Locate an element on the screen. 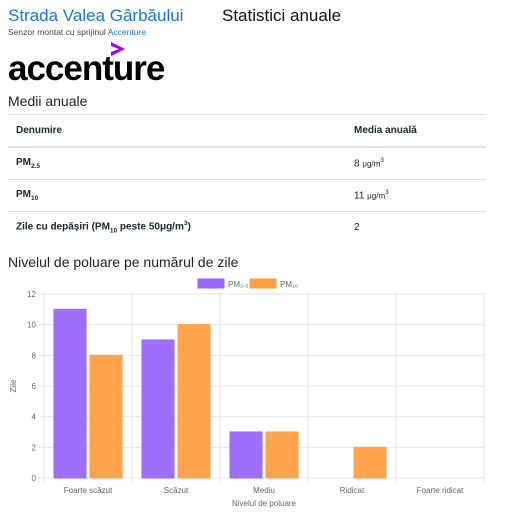  y-axis-title: Zile is located at coordinates (13, 385).